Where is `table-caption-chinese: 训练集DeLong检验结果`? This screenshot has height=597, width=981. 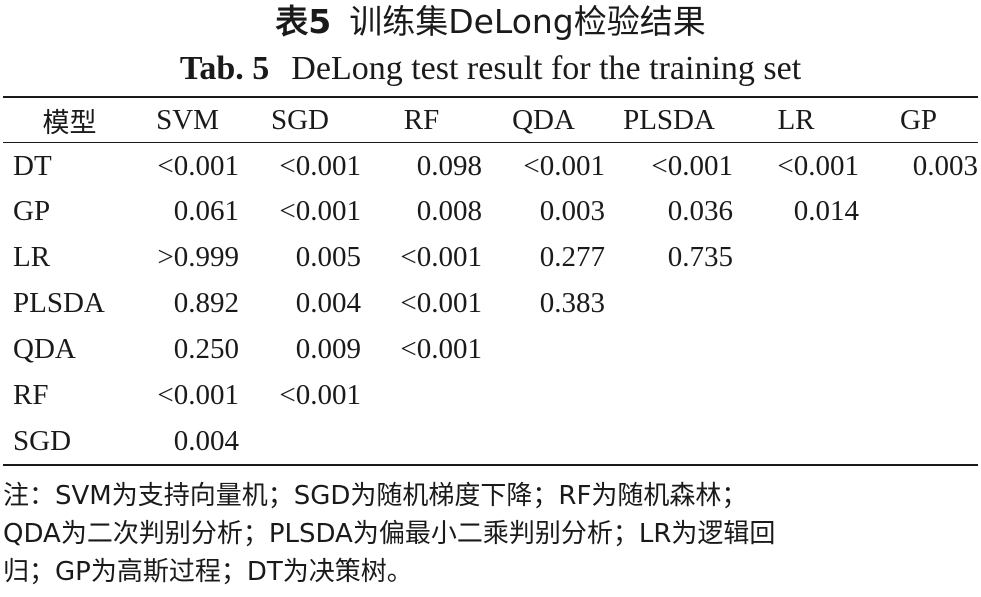
table-caption-chinese: 训练集DeLong检验结果 is located at coordinates (527, 21).